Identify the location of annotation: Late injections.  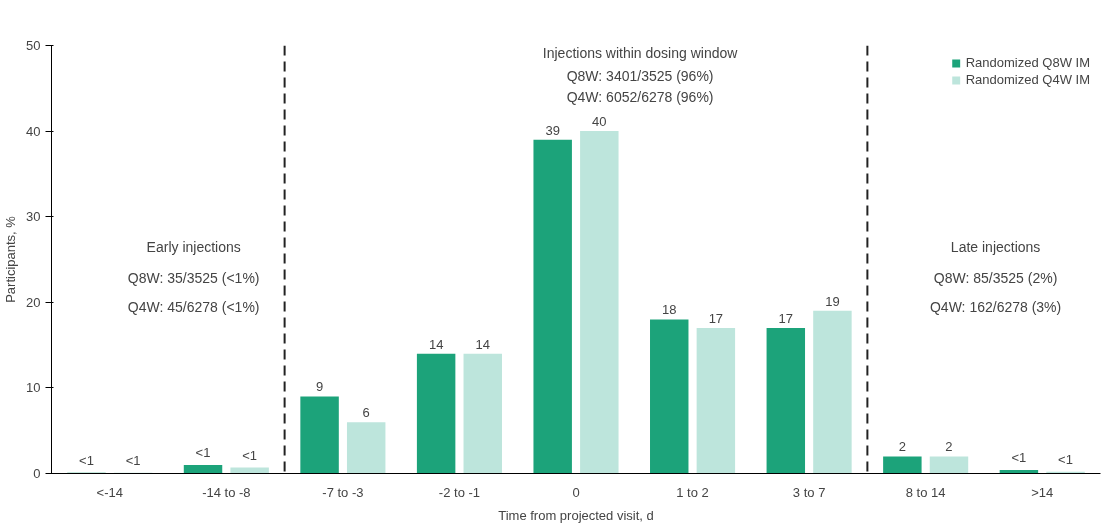
(995, 247).